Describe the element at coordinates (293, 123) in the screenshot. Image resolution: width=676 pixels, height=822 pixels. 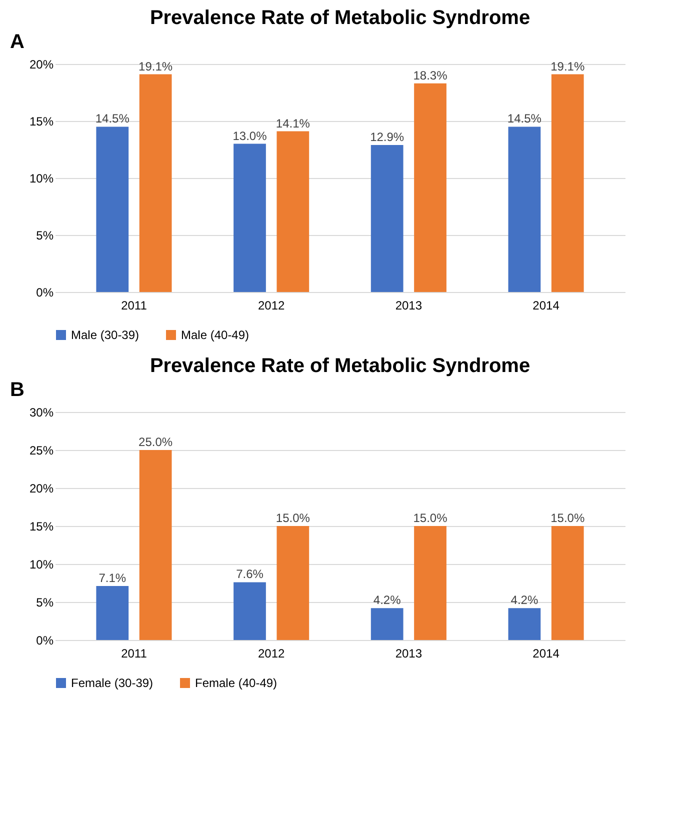
I see `data-label: 14.1%` at that location.